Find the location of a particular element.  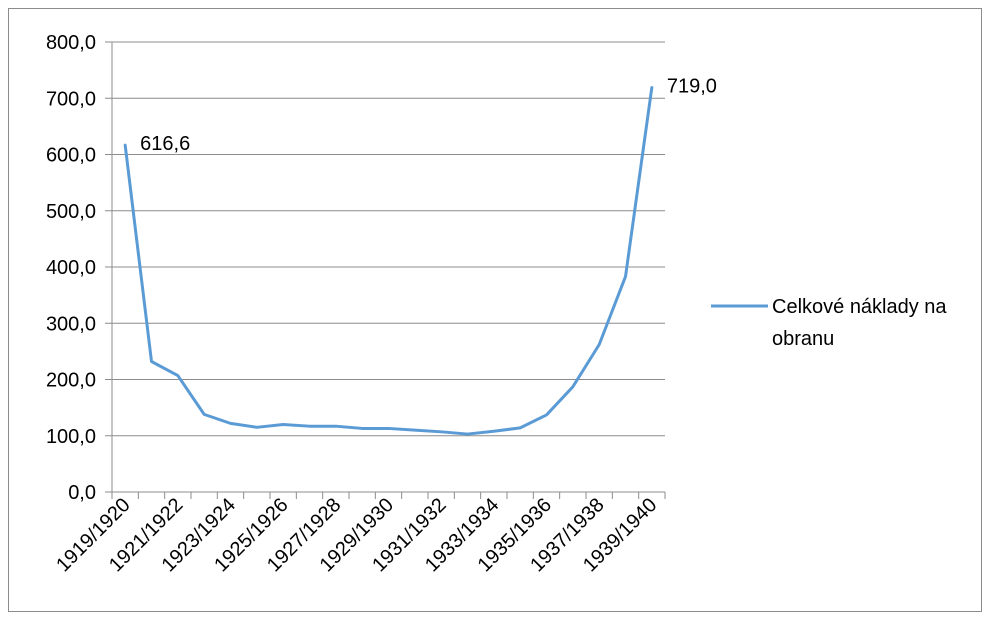

y-tick-label: 500,0 is located at coordinates (71, 212).